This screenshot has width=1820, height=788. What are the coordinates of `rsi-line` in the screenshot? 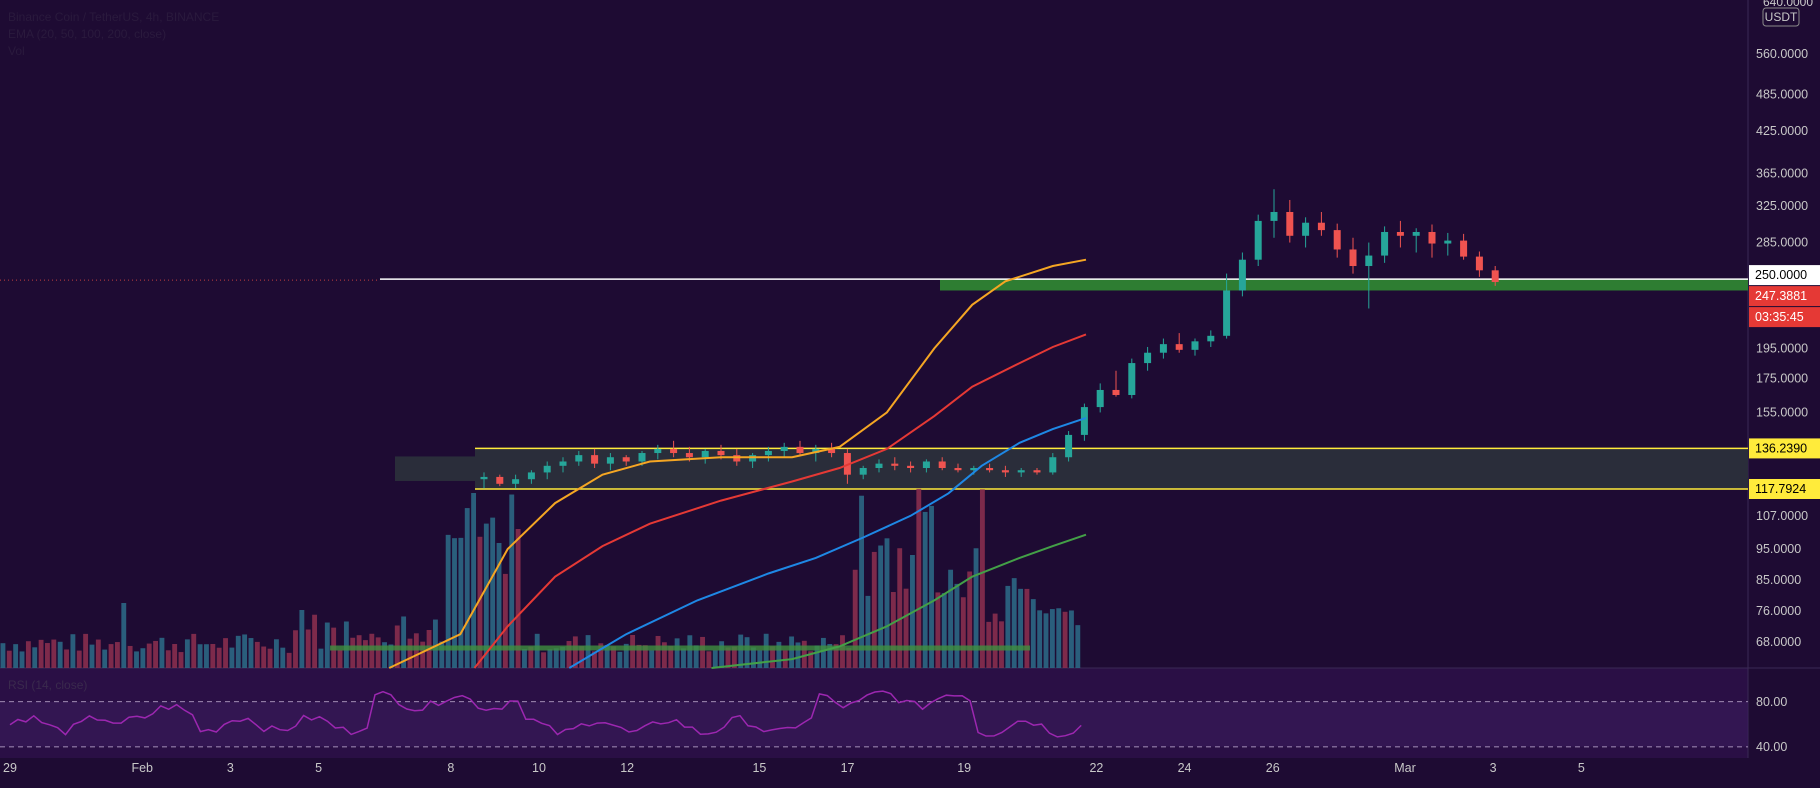 It's located at (545, 714).